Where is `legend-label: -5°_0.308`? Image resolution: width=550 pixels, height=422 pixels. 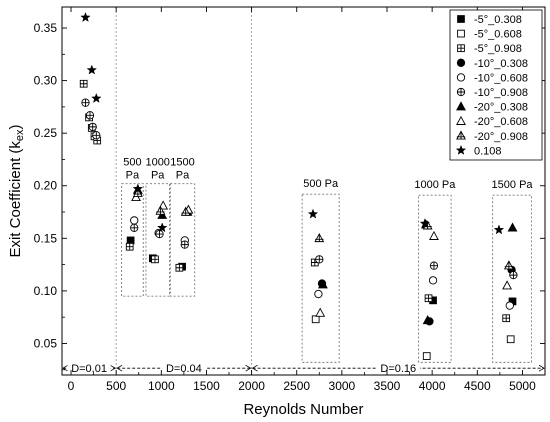
legend-label: -5°_0.308 is located at coordinates (498, 20).